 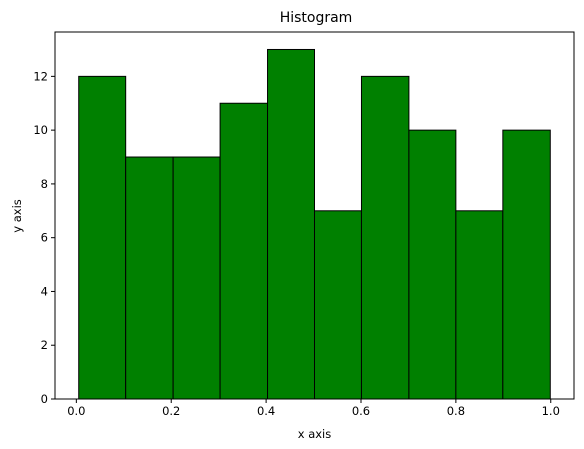 I want to click on x-tick-label: 0.8, so click(x=456, y=411).